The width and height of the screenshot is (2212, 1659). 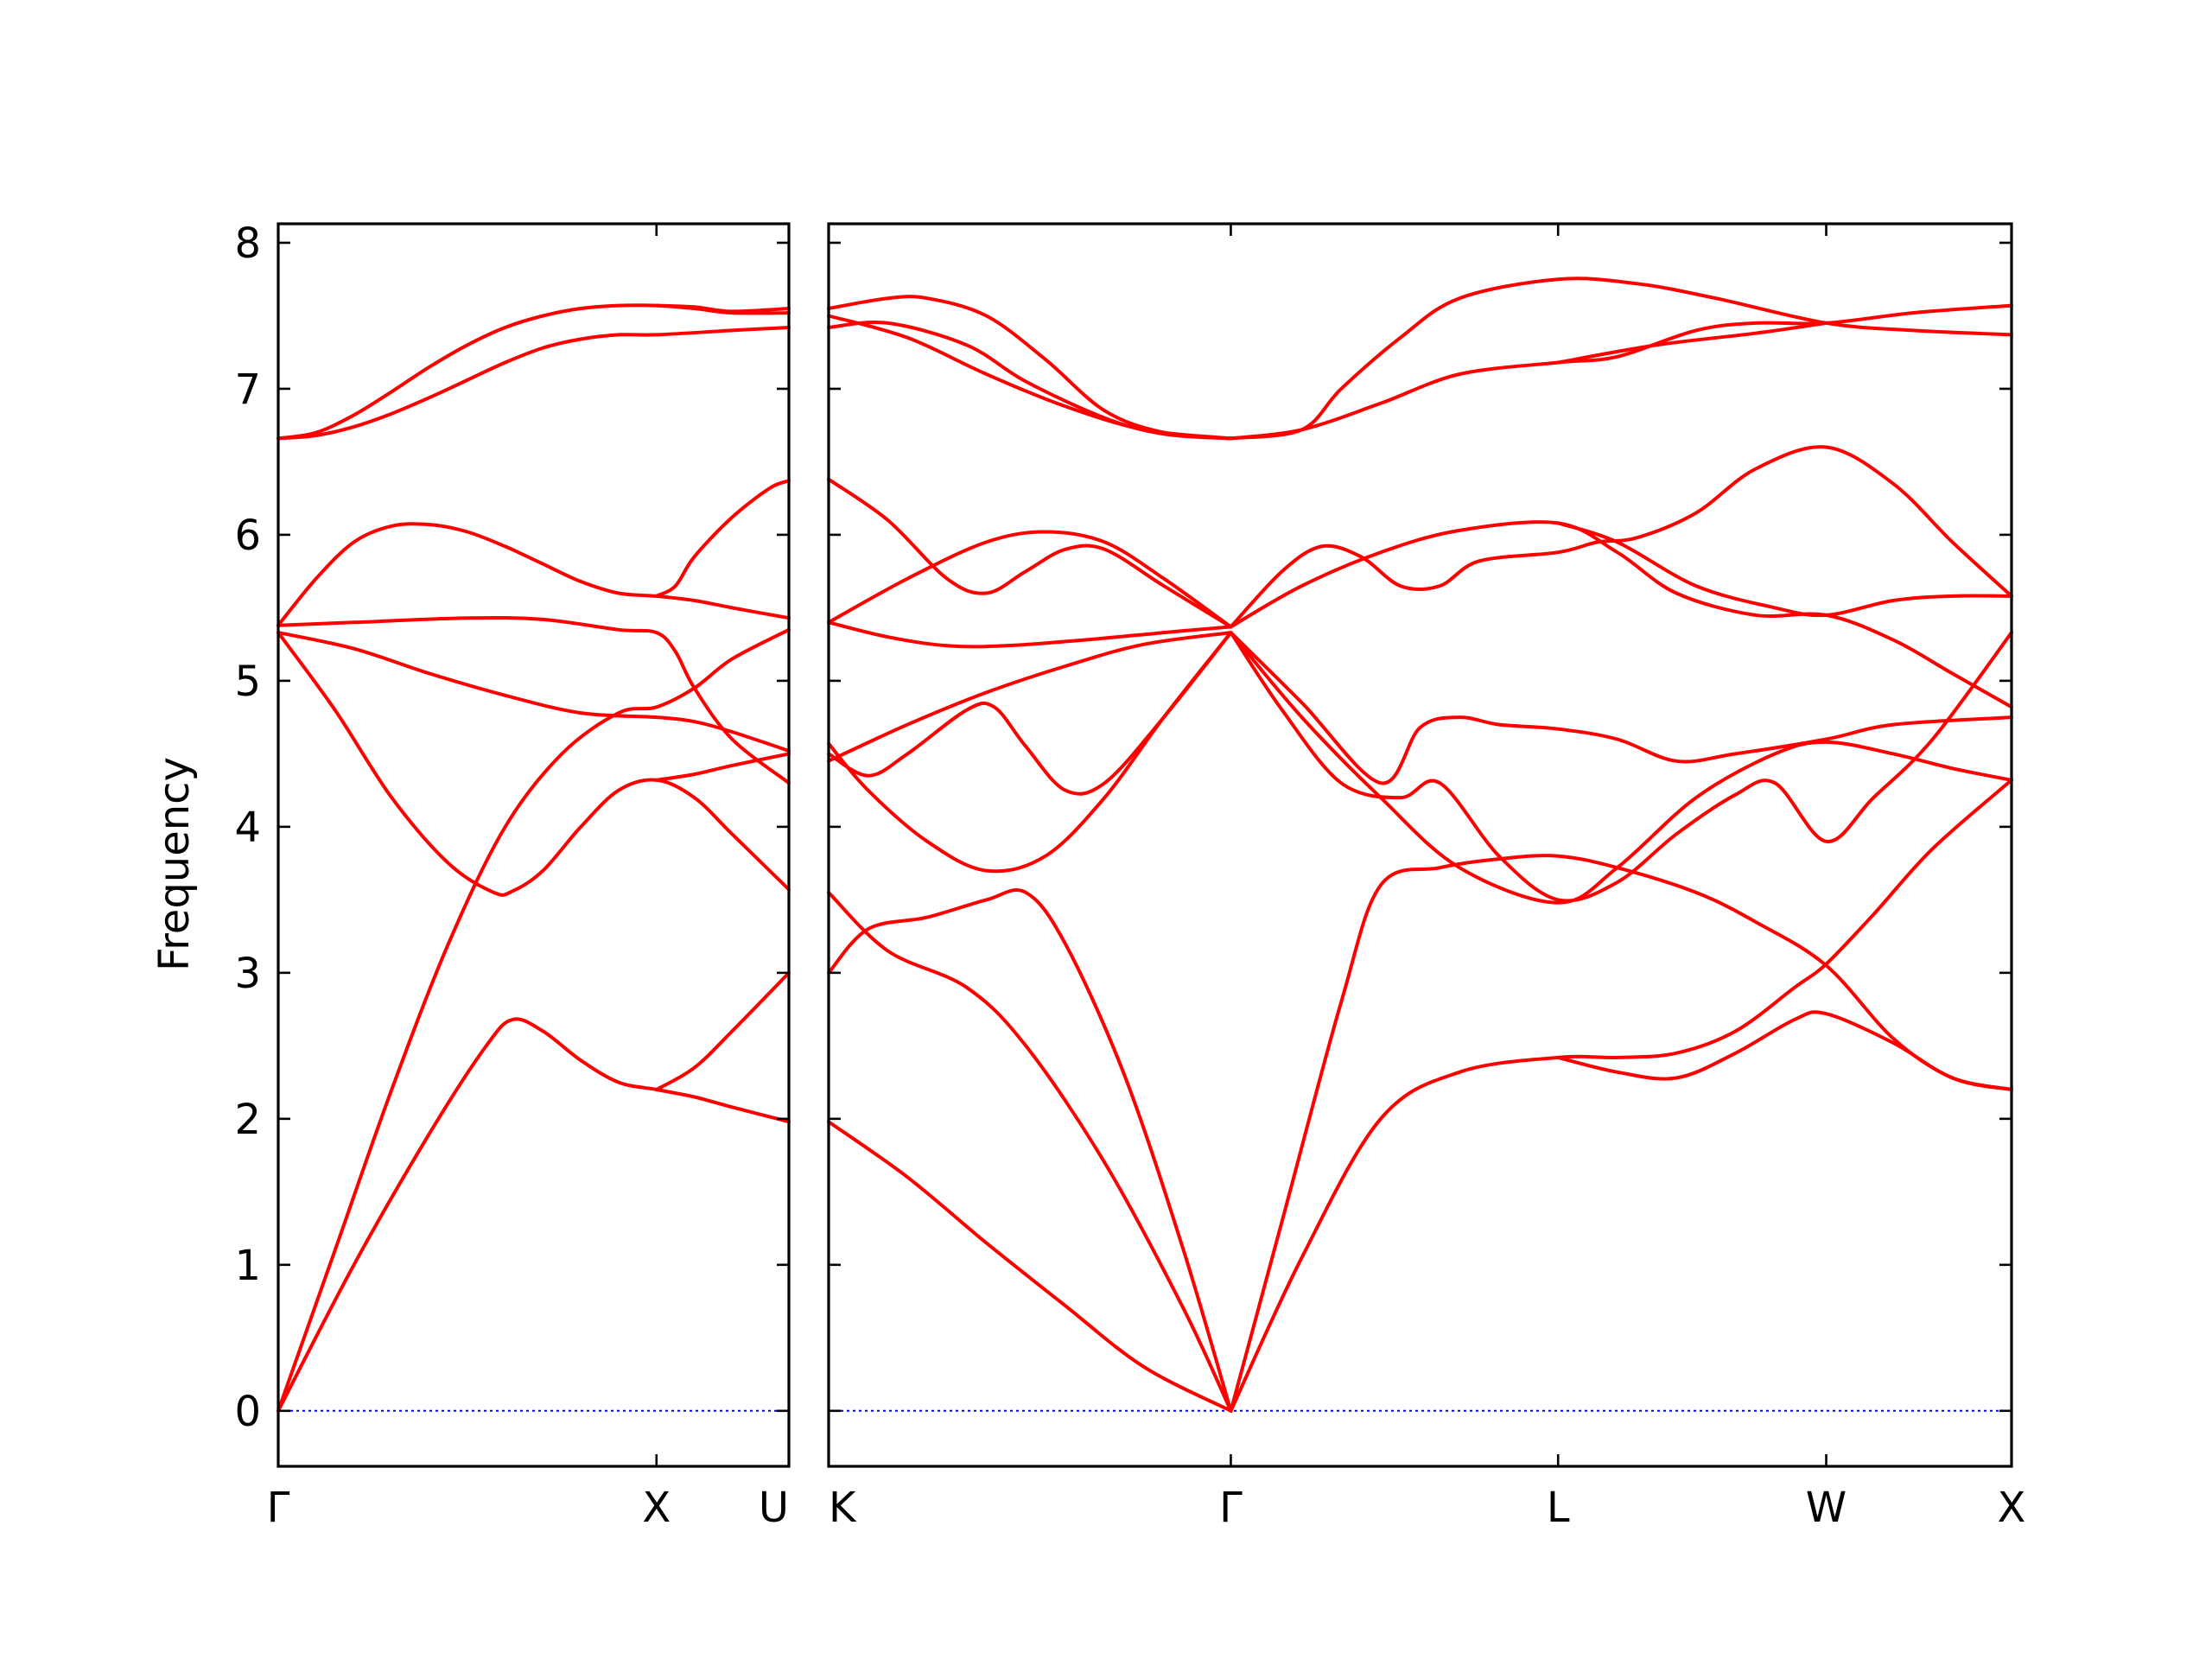 I want to click on y-tick-label: 7, so click(x=247, y=389).